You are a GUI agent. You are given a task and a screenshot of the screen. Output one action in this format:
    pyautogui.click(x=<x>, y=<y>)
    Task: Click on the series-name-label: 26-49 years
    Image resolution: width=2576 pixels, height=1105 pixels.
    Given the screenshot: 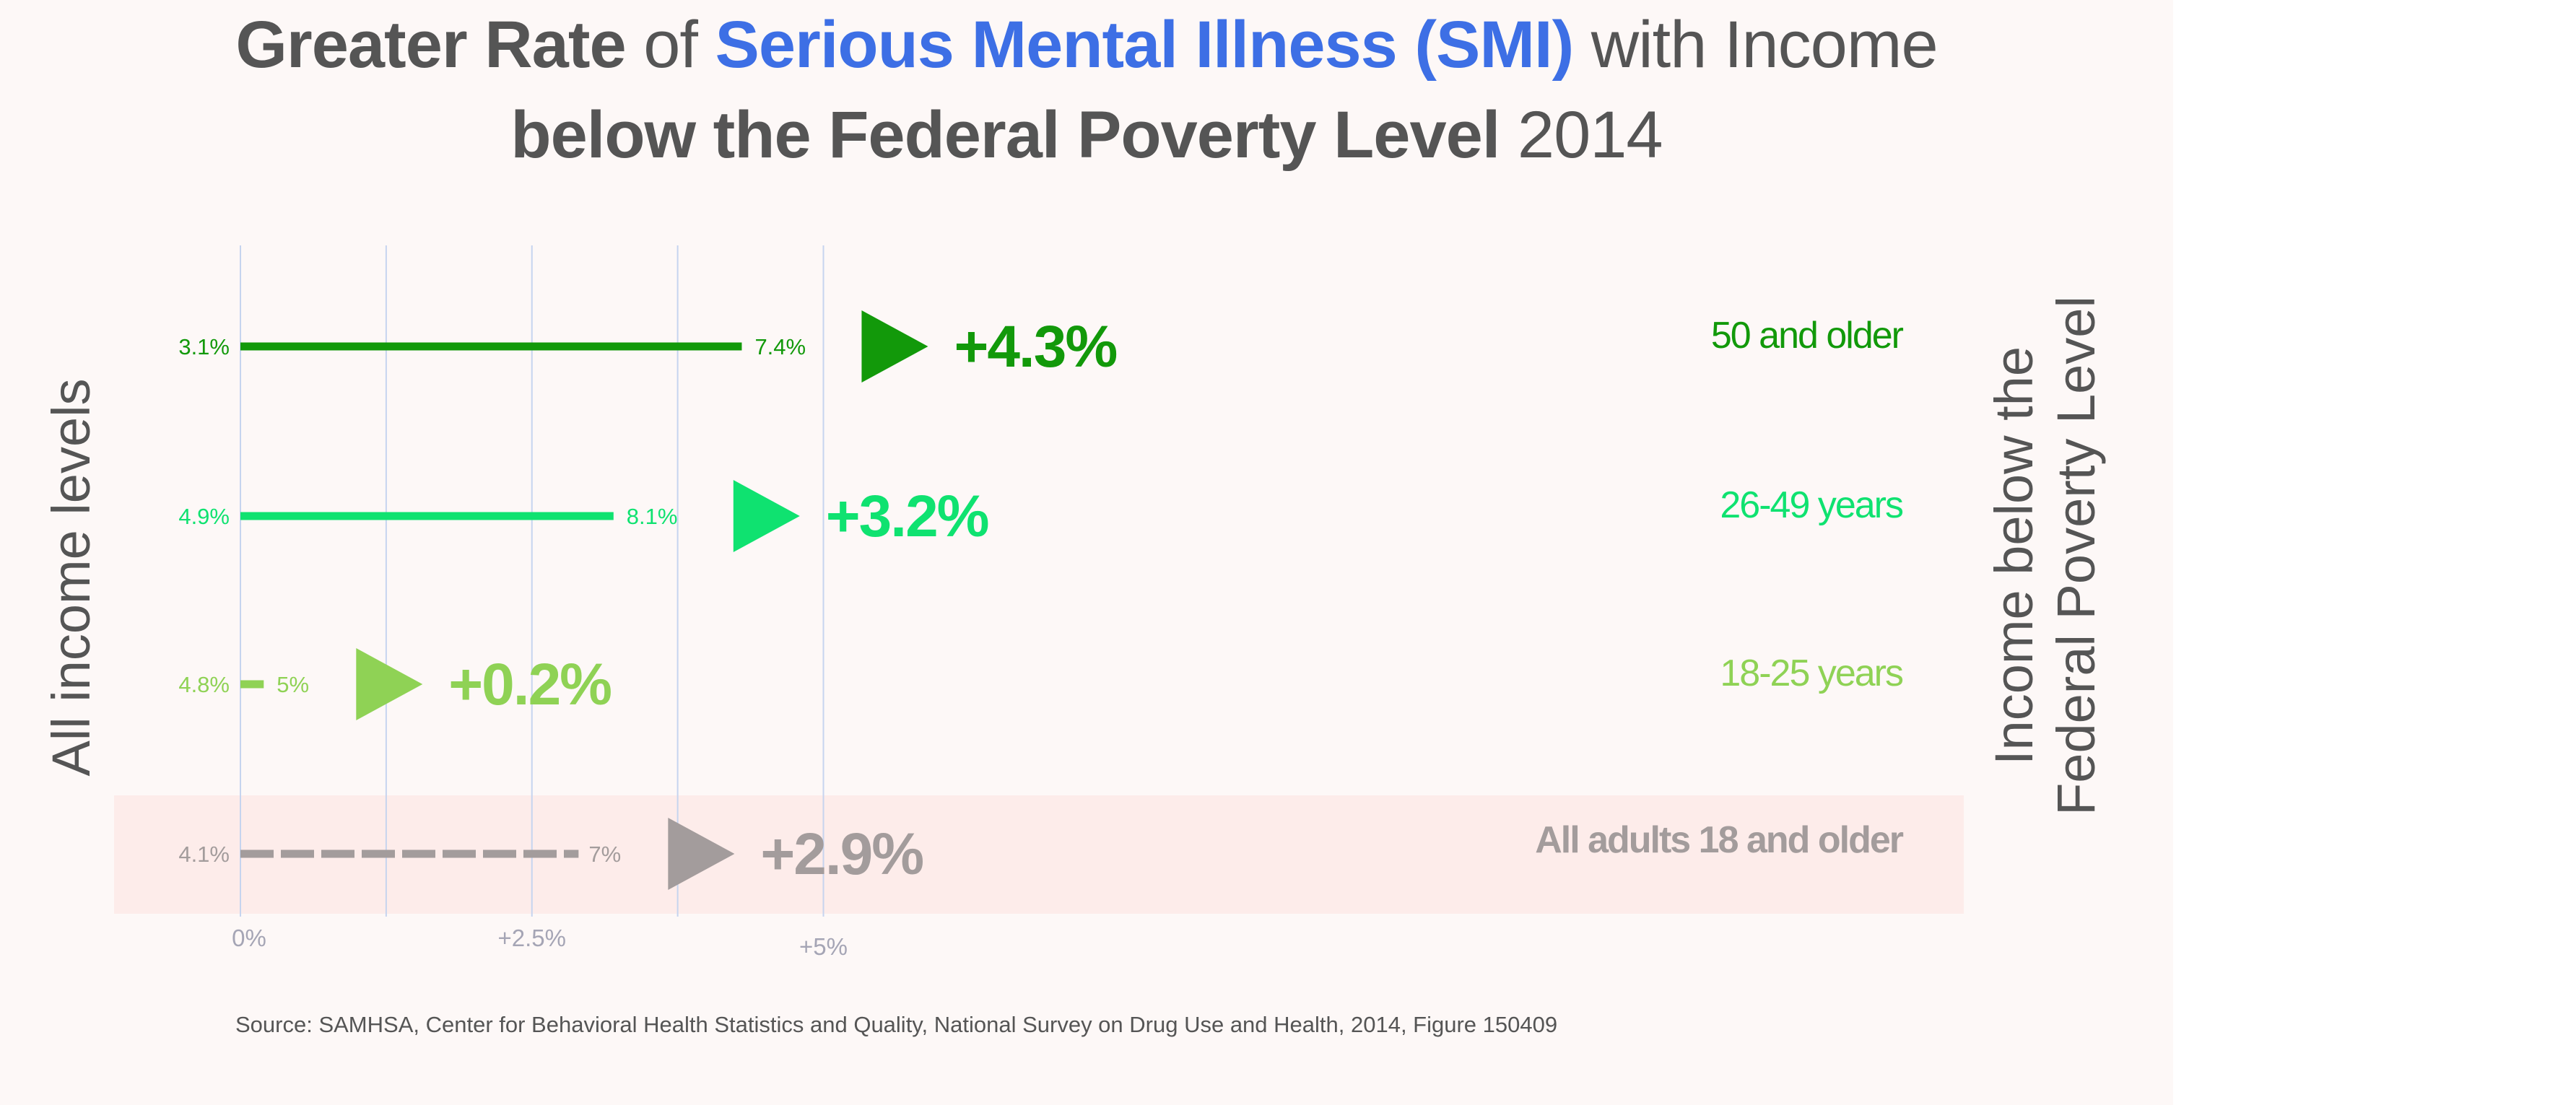 What is the action you would take?
    pyautogui.click(x=1811, y=505)
    